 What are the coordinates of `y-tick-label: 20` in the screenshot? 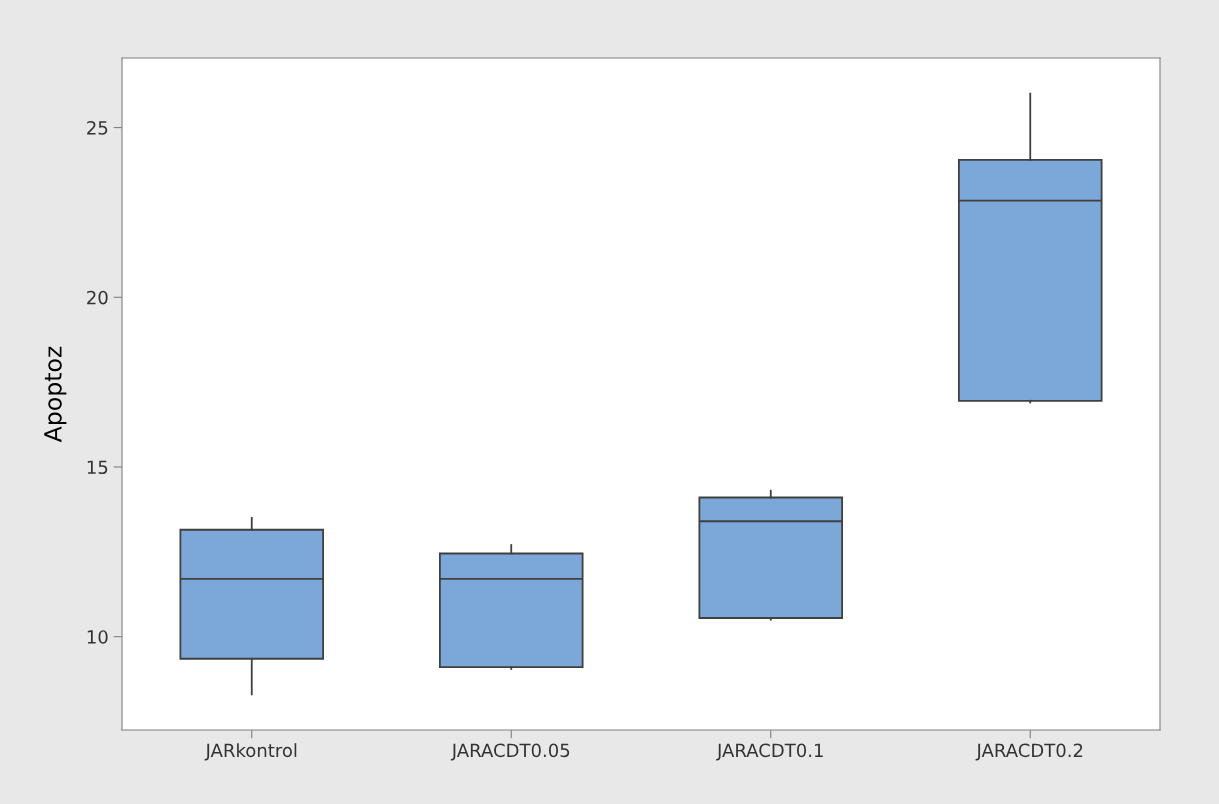 It's located at (97, 297).